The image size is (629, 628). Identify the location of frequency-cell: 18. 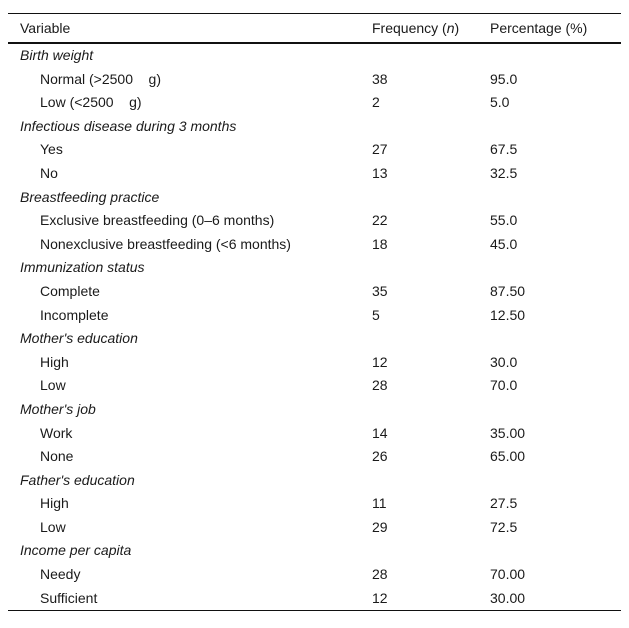
(380, 243).